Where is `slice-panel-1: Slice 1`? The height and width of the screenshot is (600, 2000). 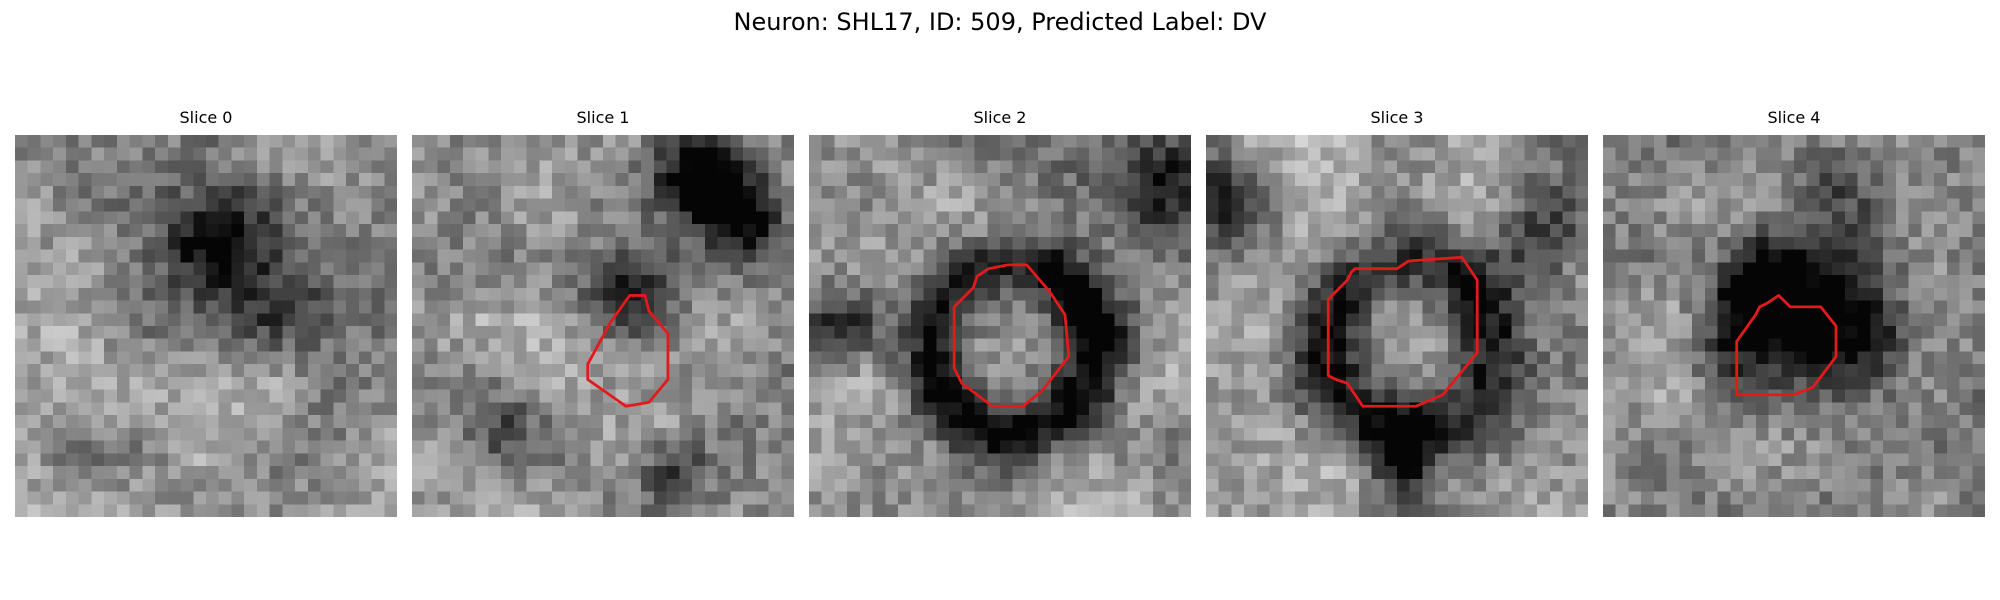 slice-panel-1: Slice 1 is located at coordinates (603, 312).